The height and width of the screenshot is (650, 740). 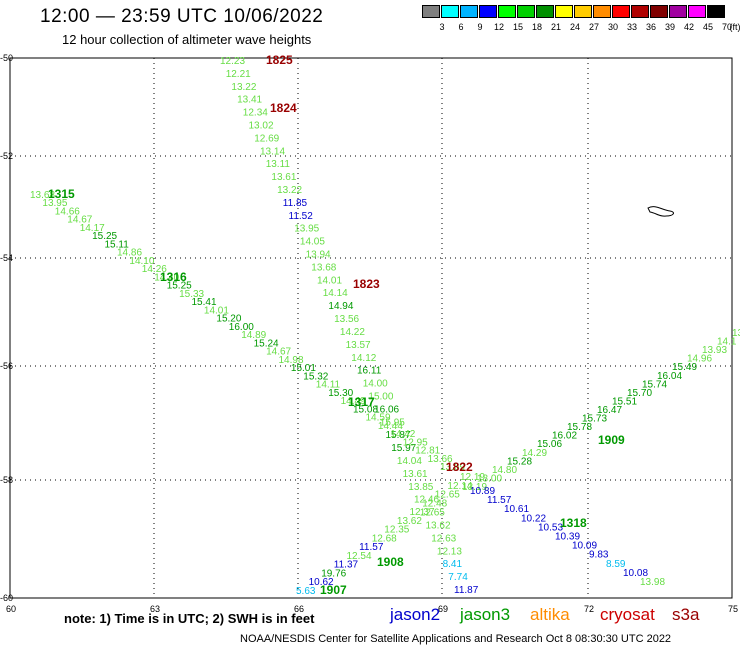 I want to click on legend-unit: (ft), so click(x=734, y=27).